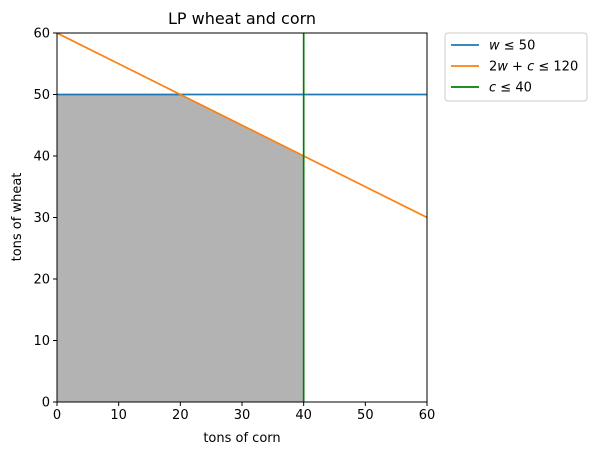  I want to click on y-tick-label: 0, so click(46, 403).